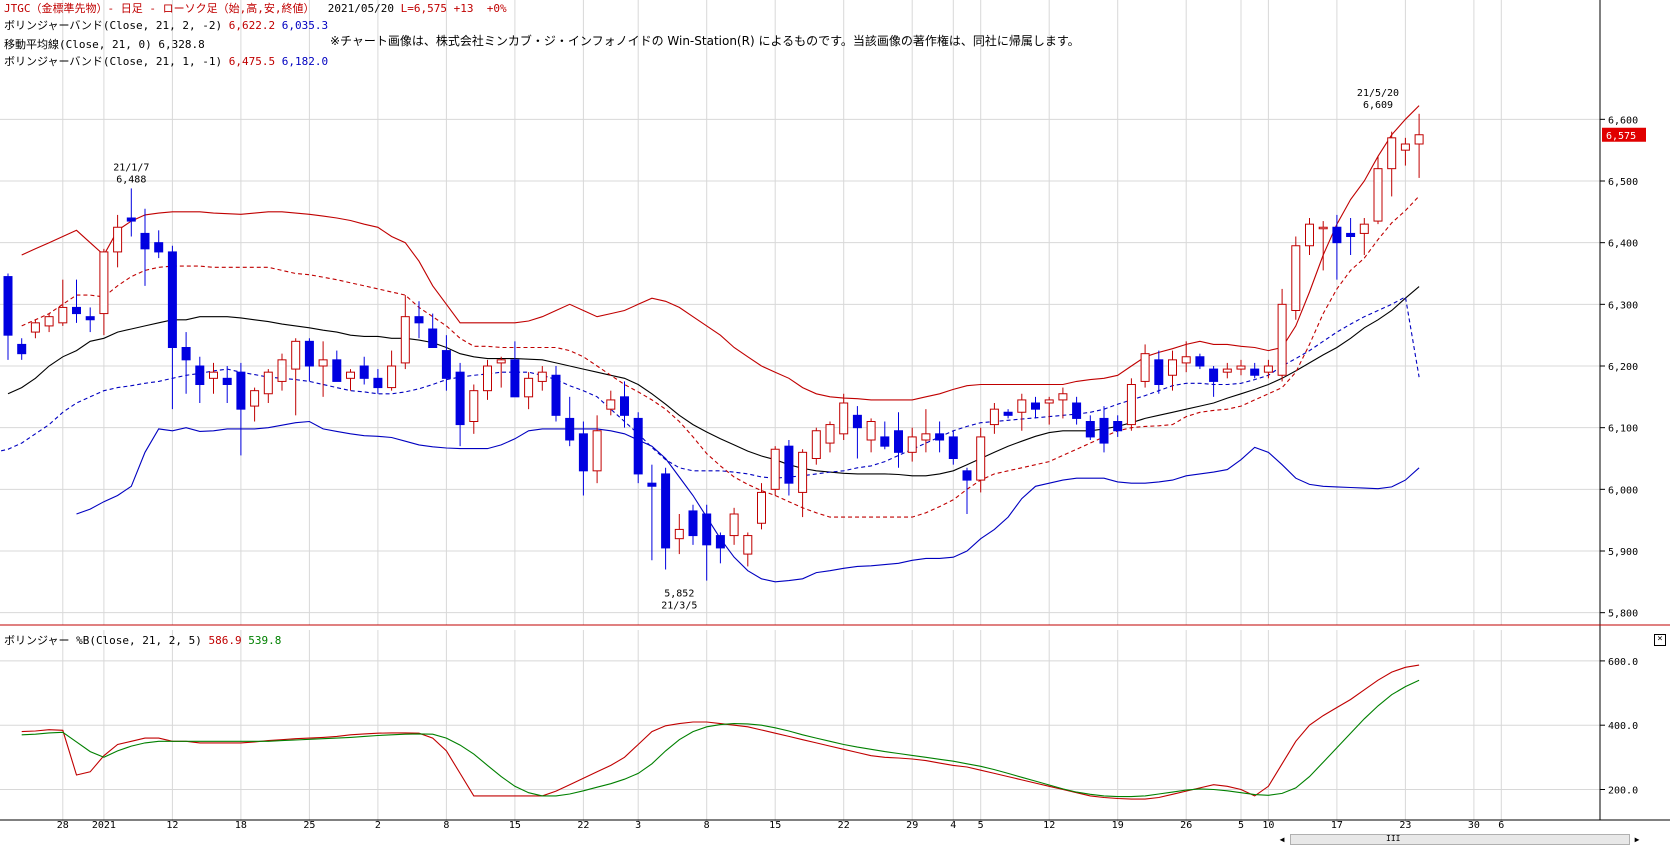  I want to click on y-tick-label: 6,000, so click(1623, 490).